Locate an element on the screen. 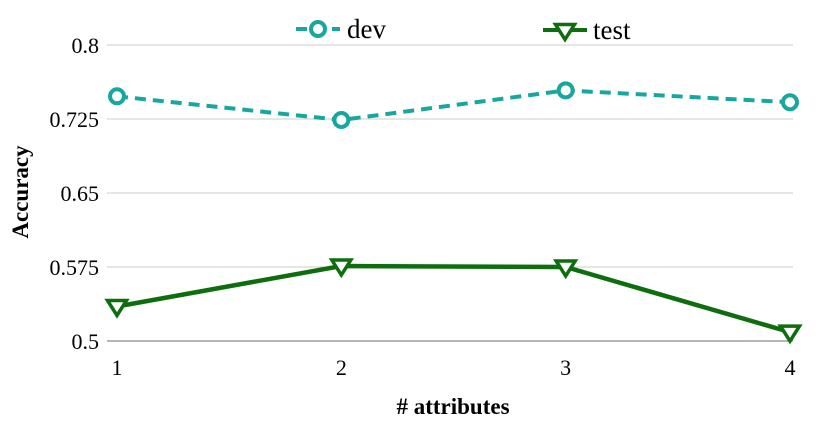  dev-marker-x1 is located at coordinates (117, 96).